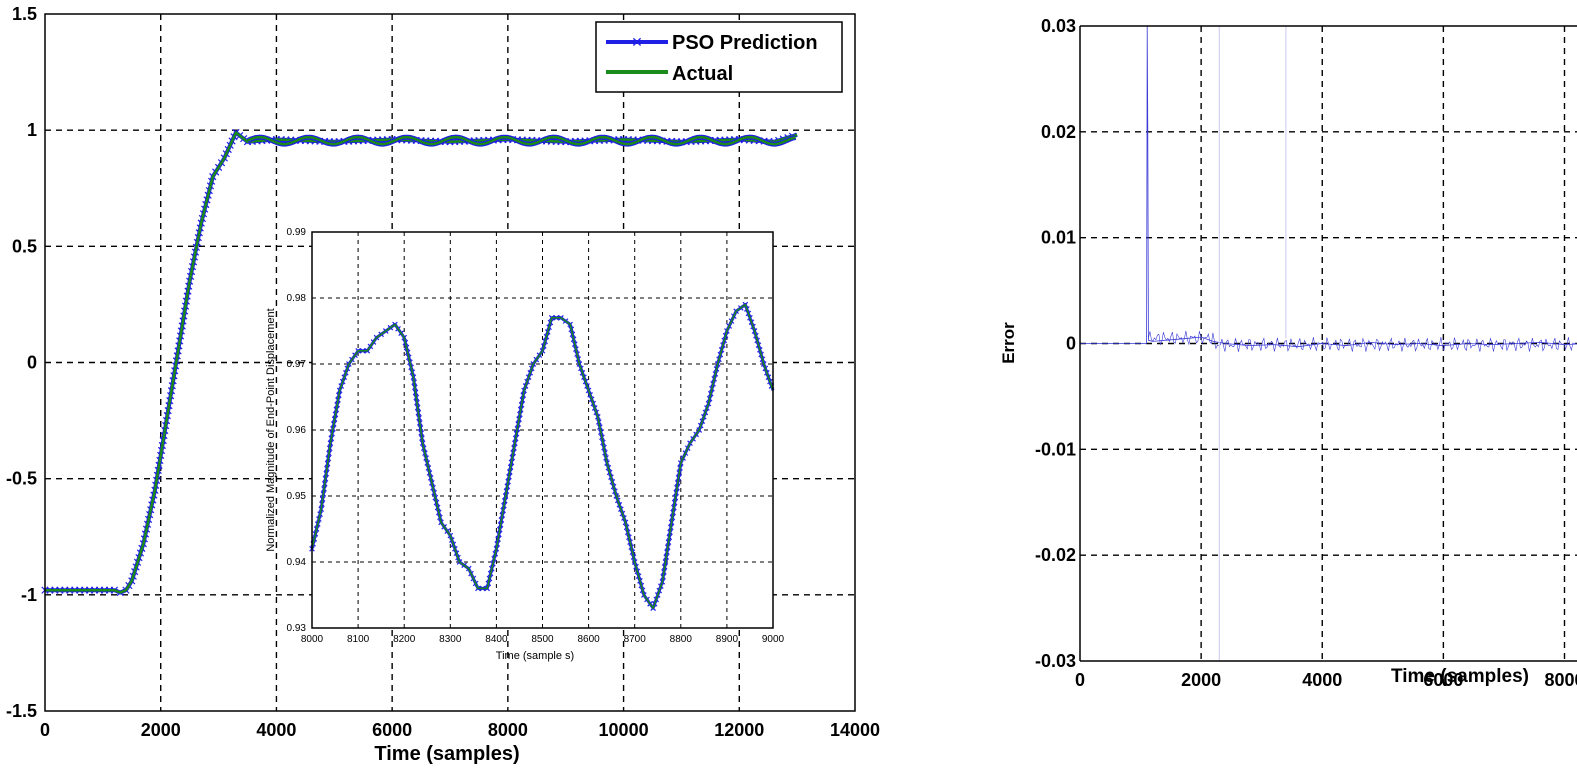 The height and width of the screenshot is (778, 1577). Describe the element at coordinates (1071, 344) in the screenshot. I see `error-y-tick-label: 0` at that location.